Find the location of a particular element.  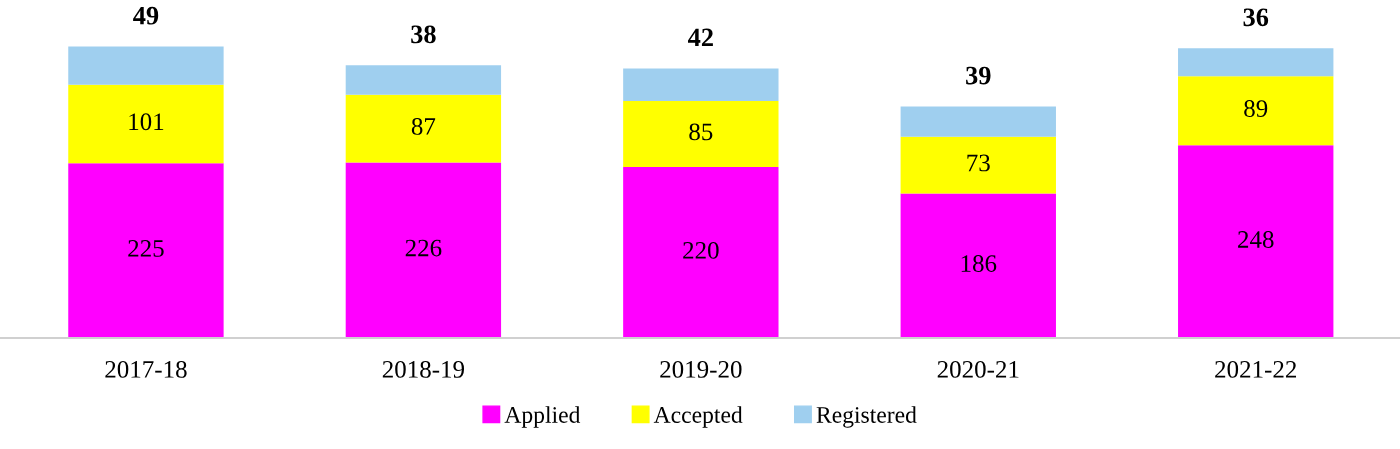

data-label: 39 is located at coordinates (978, 75).